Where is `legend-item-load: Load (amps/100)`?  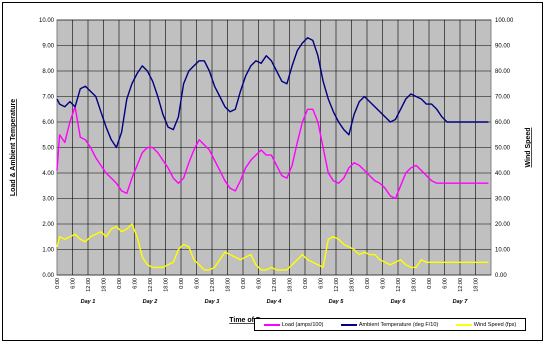 legend-item-load: Load (amps/100) is located at coordinates (293, 324).